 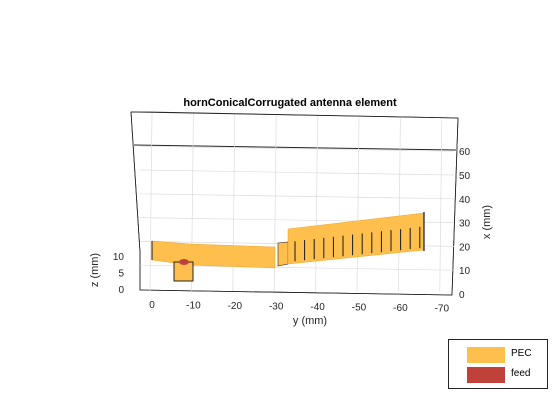 I want to click on y-tick-label: -10, so click(x=193, y=306).